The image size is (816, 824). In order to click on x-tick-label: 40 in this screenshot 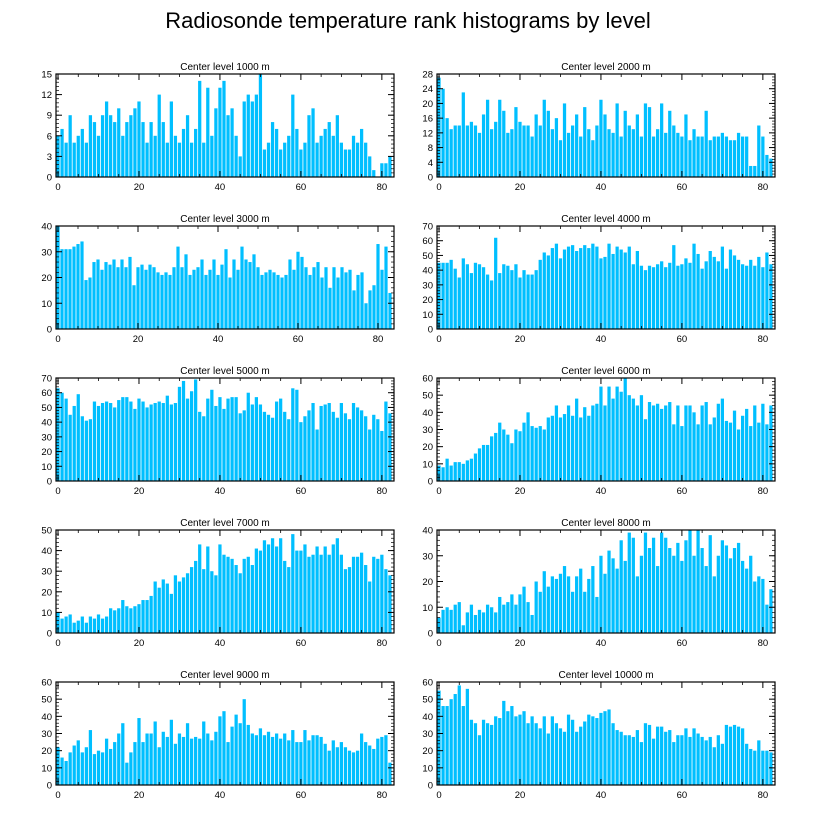, I will do `click(220, 187)`.